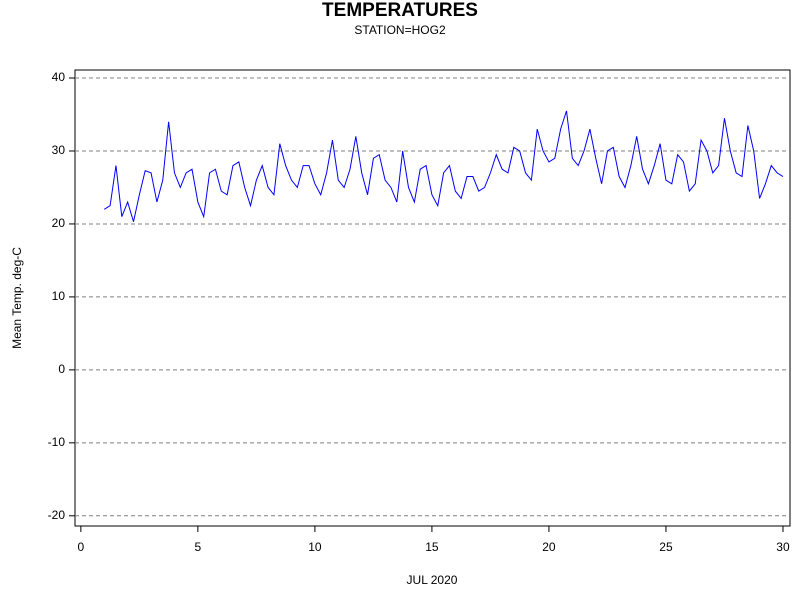  What do you see at coordinates (81, 547) in the screenshot?
I see `x-tick-label: 0` at bounding box center [81, 547].